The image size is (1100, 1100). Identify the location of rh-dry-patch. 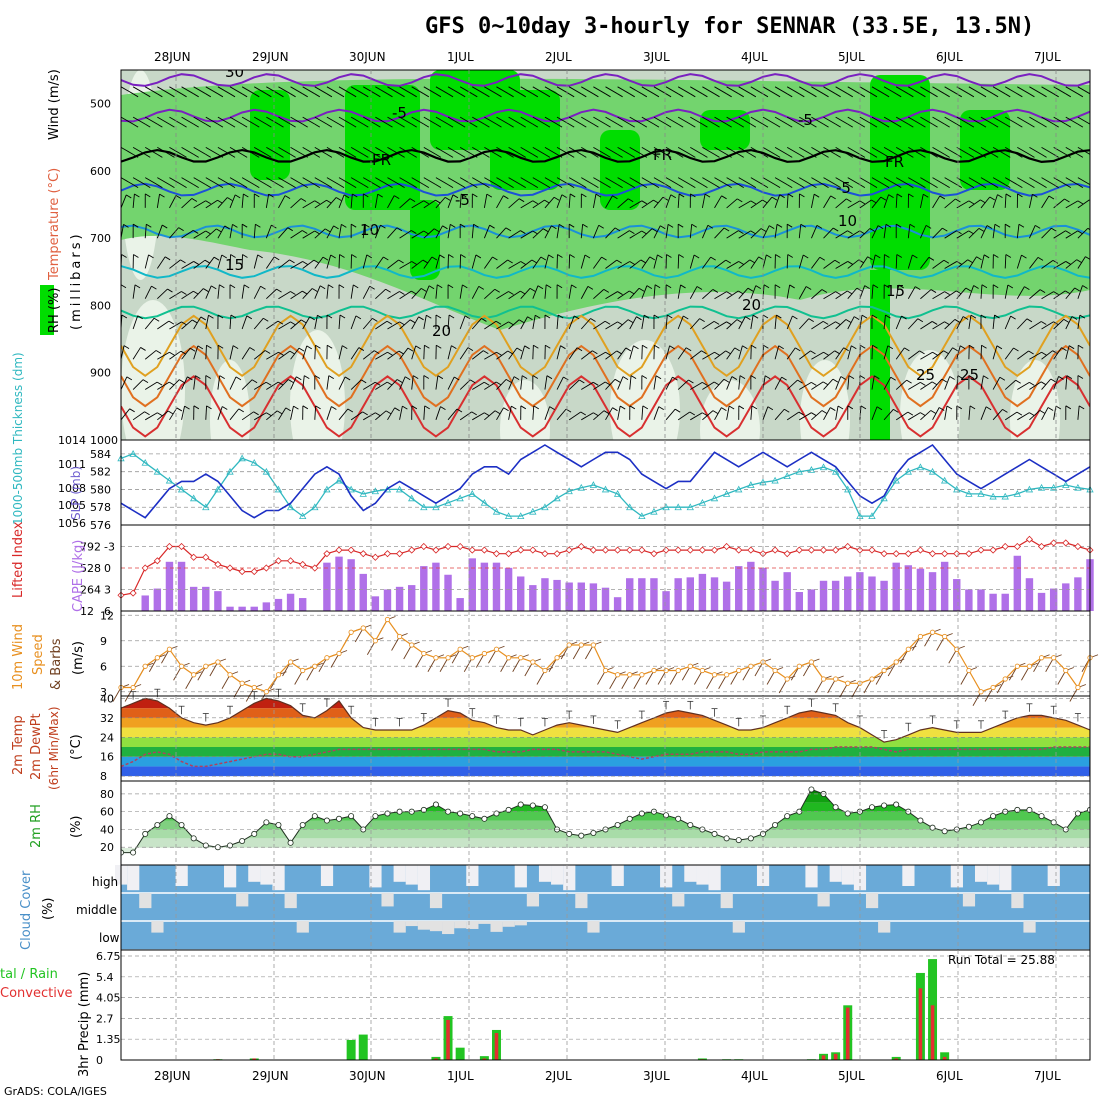
(1035, 400).